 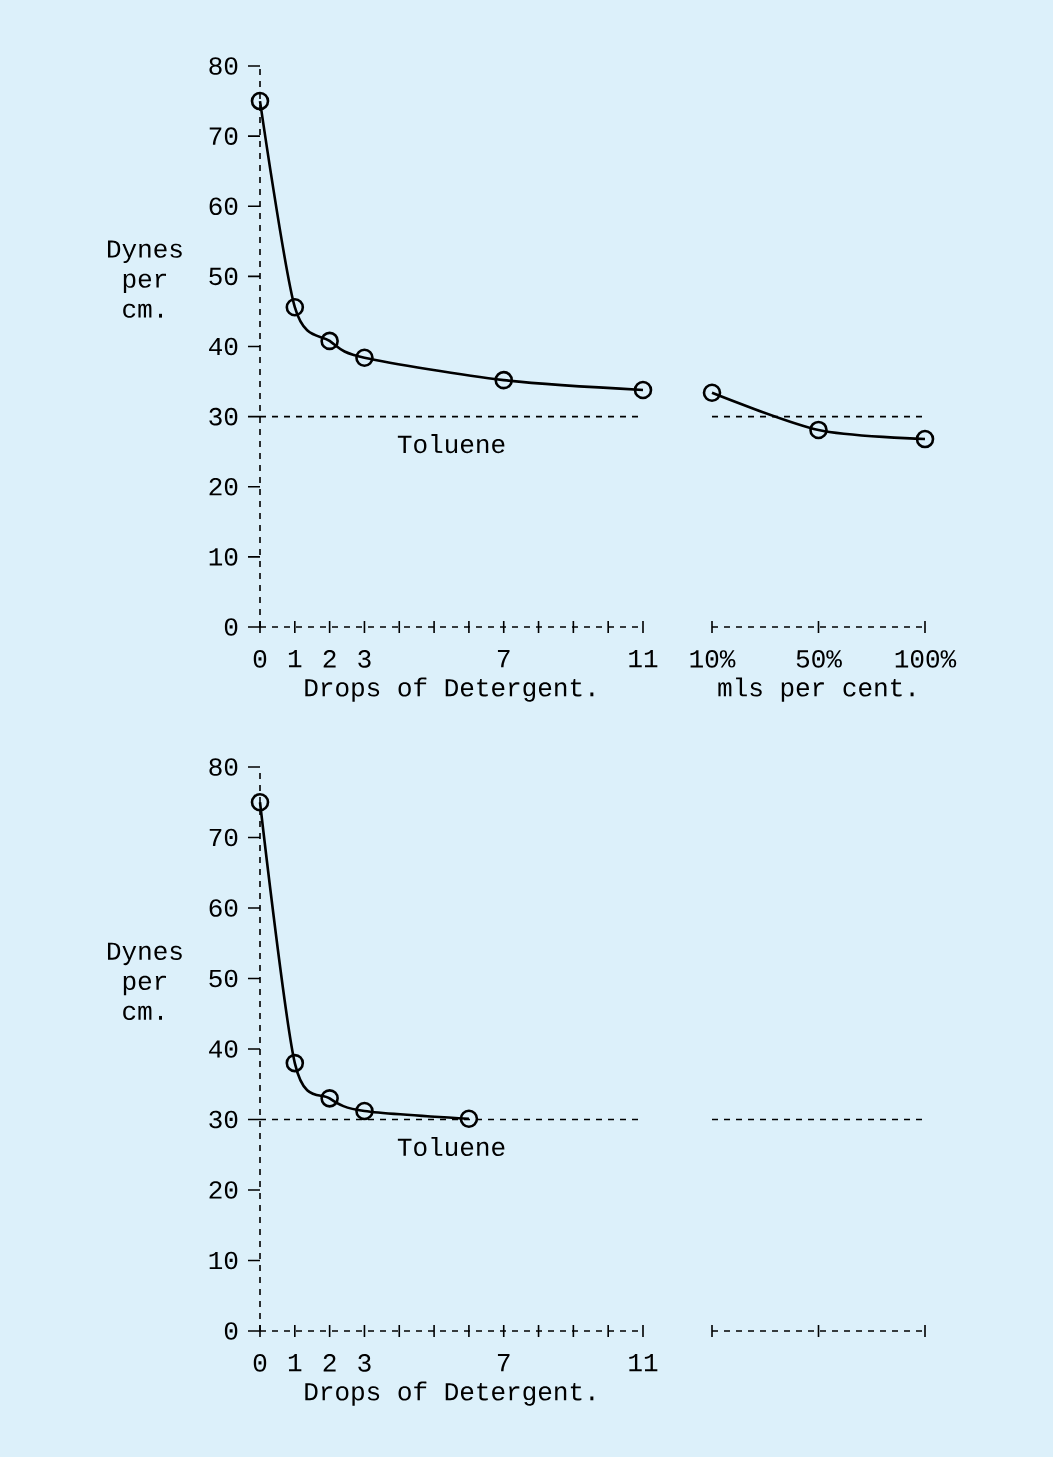 What do you see at coordinates (713, 659) in the screenshot?
I see `x-tick-label: 10%` at bounding box center [713, 659].